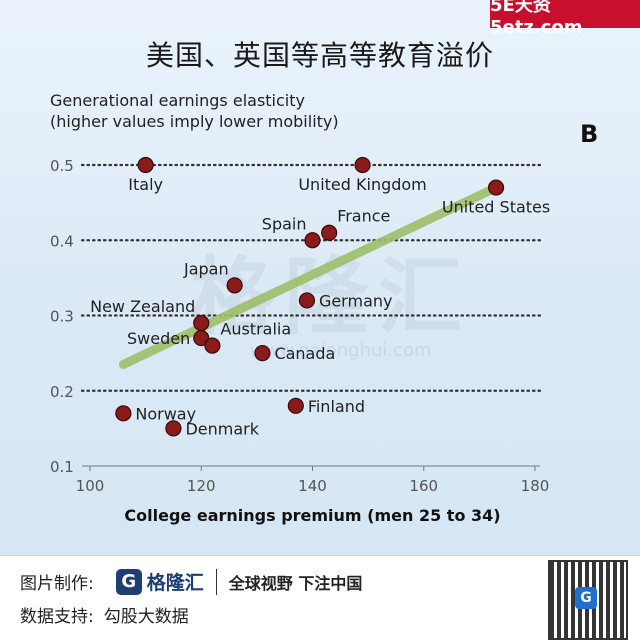  What do you see at coordinates (222, 428) in the screenshot?
I see `point-label: Denmark` at bounding box center [222, 428].